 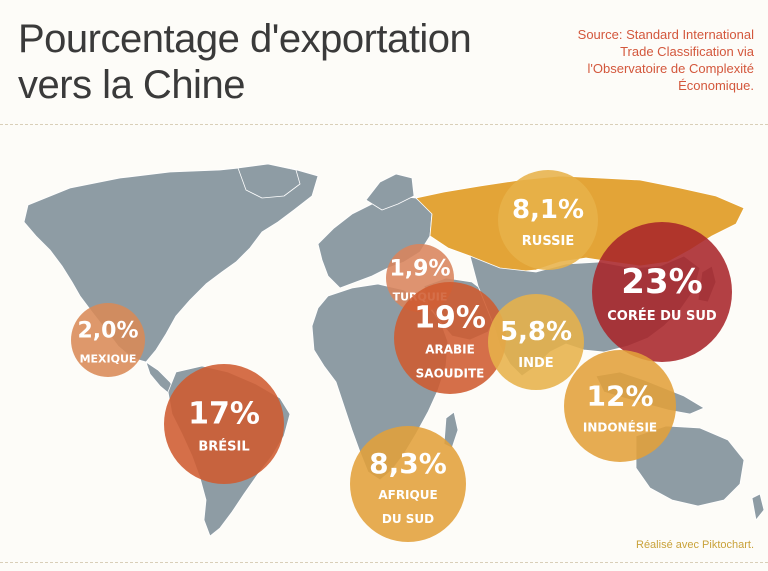 I want to click on australia-shape, so click(x=690, y=466).